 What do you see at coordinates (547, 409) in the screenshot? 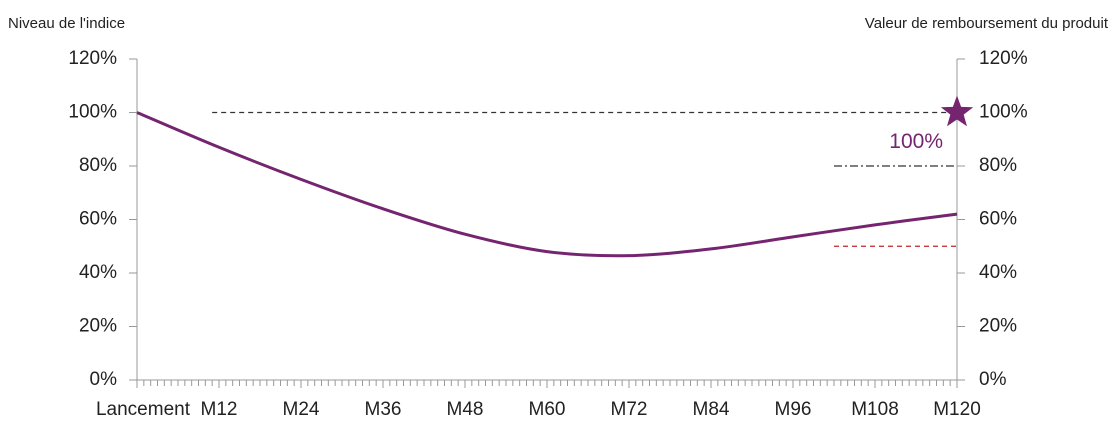
I see `x-tick-label: M60` at bounding box center [547, 409].